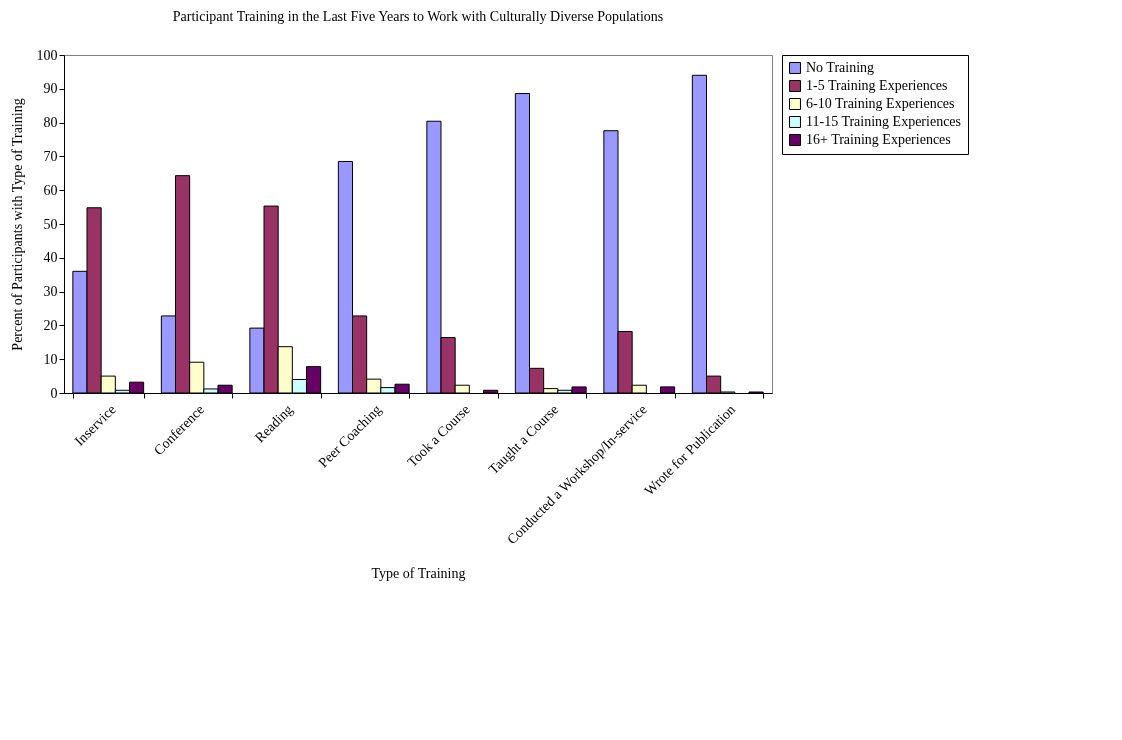 Image resolution: width=1122 pixels, height=740 pixels. What do you see at coordinates (50, 224) in the screenshot?
I see `y-tick-label: 50` at bounding box center [50, 224].